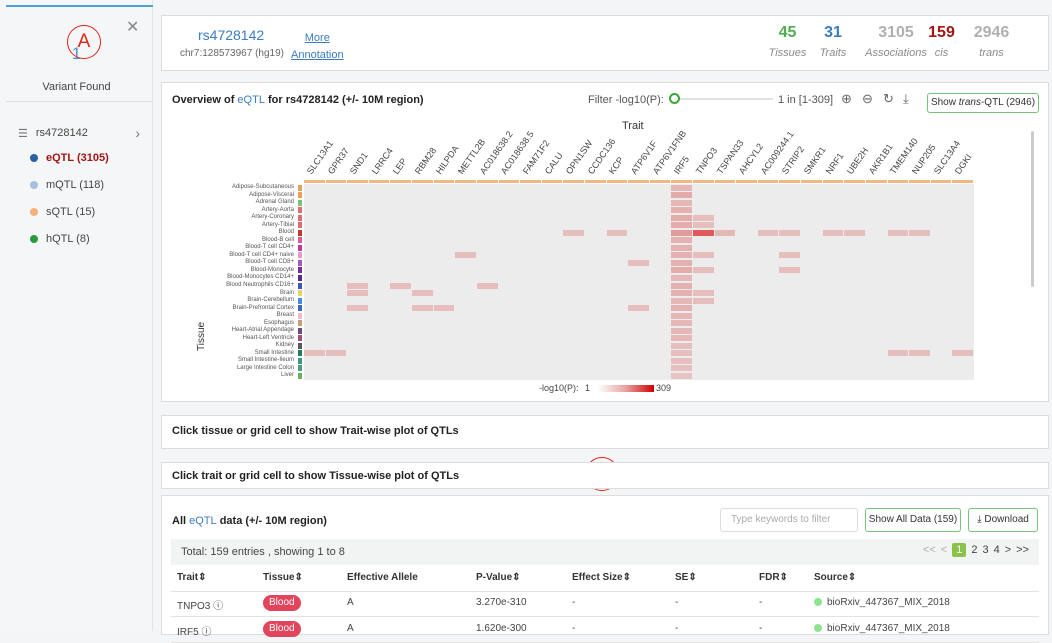 This screenshot has width=1052, height=643. What do you see at coordinates (277, 224) in the screenshot?
I see `heatmap-tissue-label: Artery-Tibial` at bounding box center [277, 224].